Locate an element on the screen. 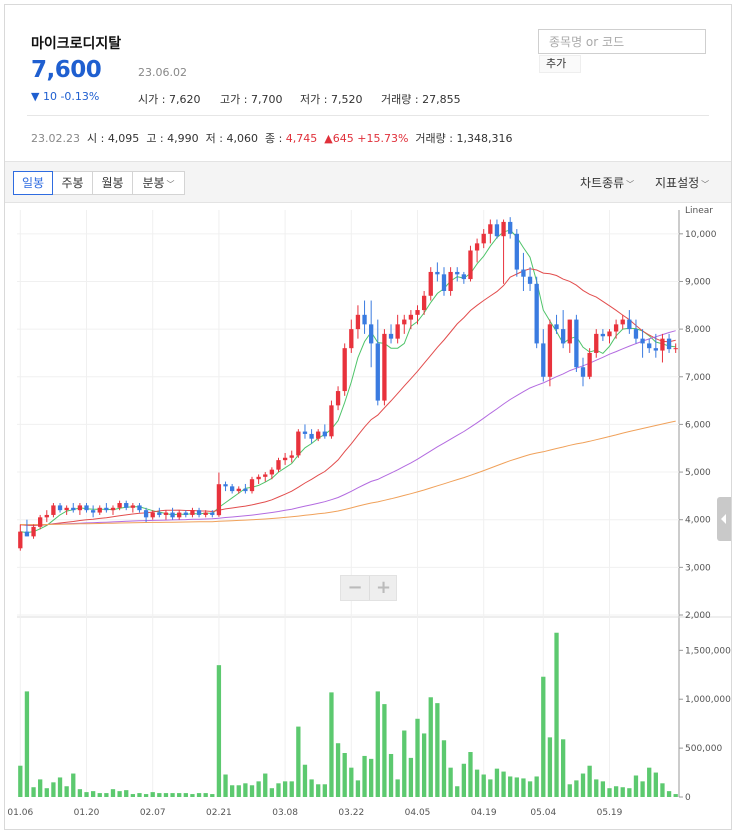  scale-mode-label: Linear is located at coordinates (699, 211).